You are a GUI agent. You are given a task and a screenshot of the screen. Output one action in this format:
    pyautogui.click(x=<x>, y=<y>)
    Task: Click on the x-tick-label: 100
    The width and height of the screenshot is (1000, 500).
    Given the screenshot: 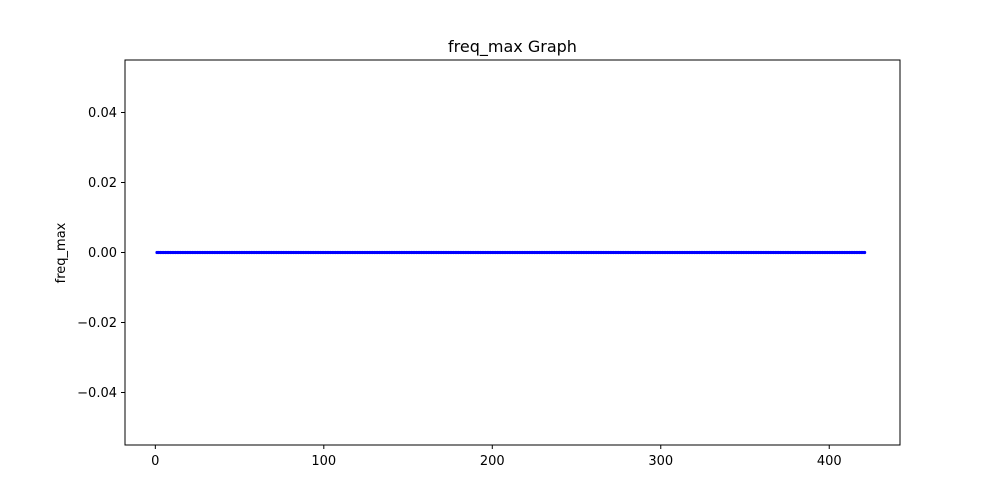 What is the action you would take?
    pyautogui.click(x=323, y=461)
    